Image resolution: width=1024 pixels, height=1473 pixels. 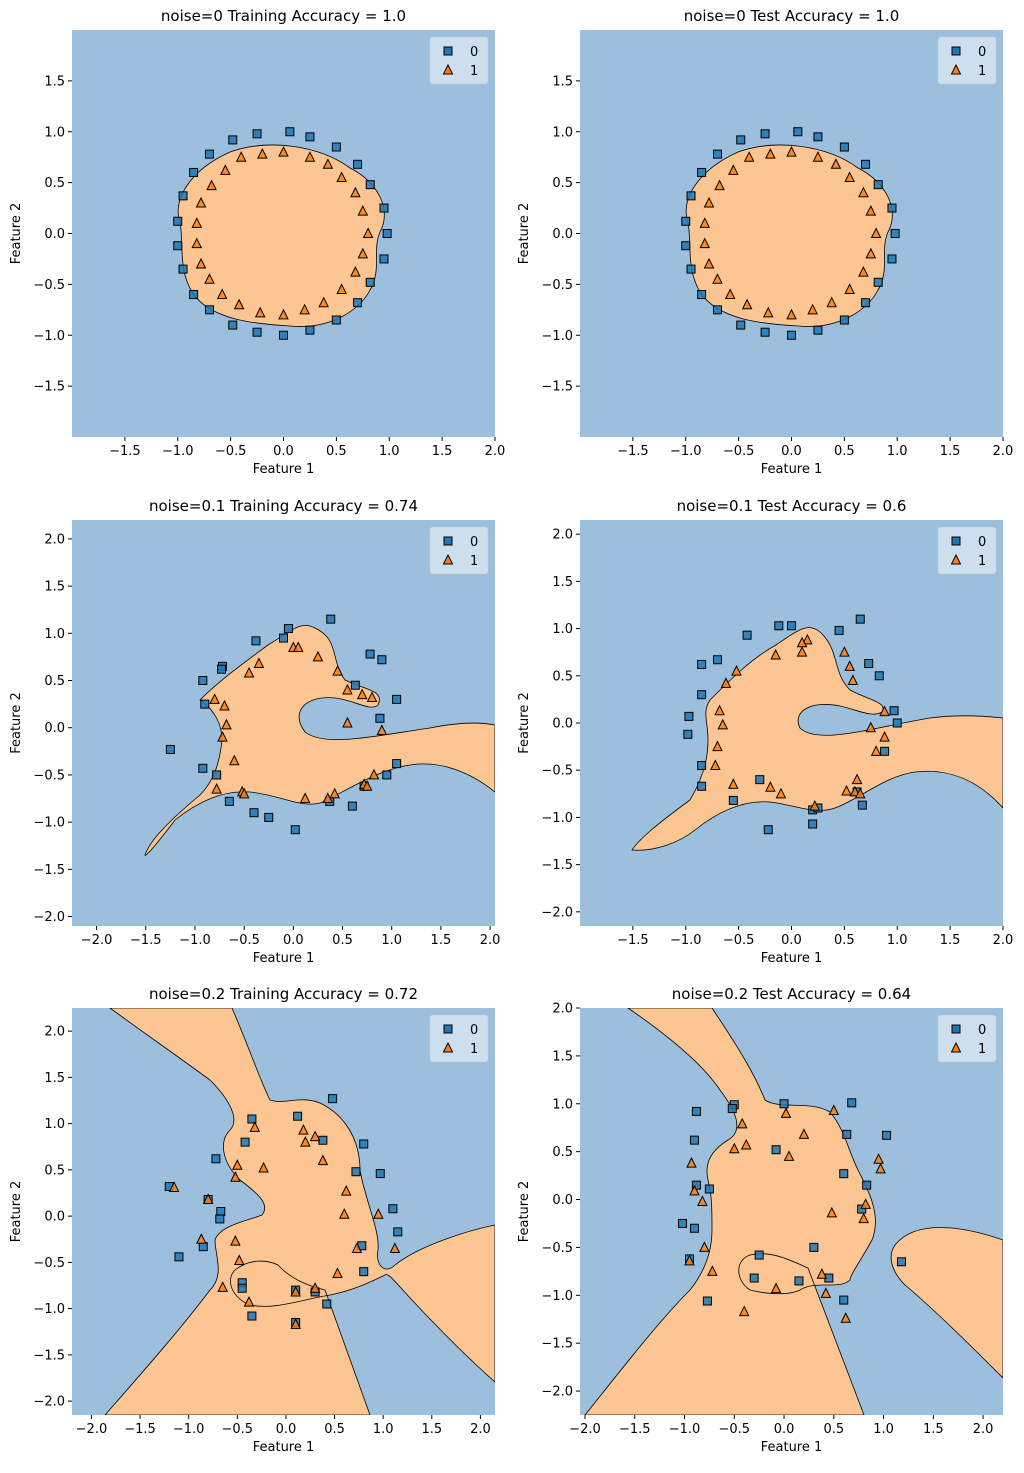 What do you see at coordinates (231, 451) in the screenshot?
I see `x-tick-label: −0.5` at bounding box center [231, 451].